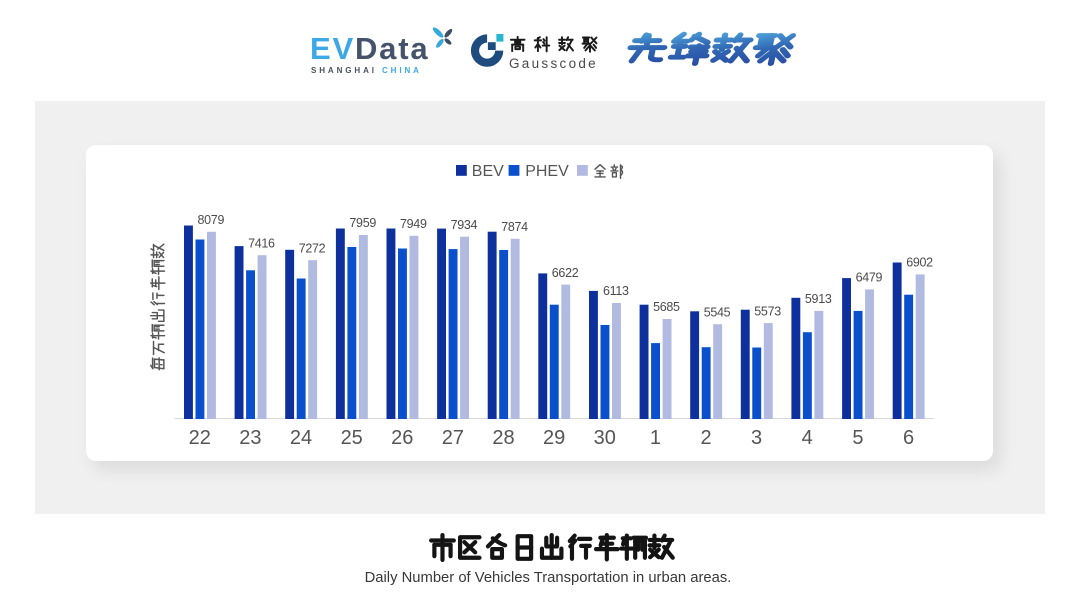  Describe the element at coordinates (250, 438) in the screenshot. I see `svg-text: 23` at that location.